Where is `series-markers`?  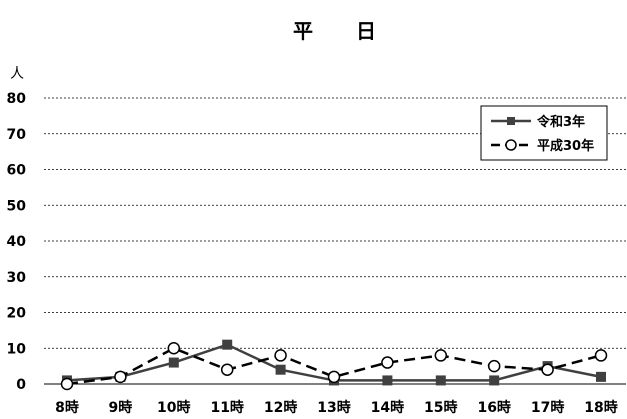 series-markers is located at coordinates (334, 365).